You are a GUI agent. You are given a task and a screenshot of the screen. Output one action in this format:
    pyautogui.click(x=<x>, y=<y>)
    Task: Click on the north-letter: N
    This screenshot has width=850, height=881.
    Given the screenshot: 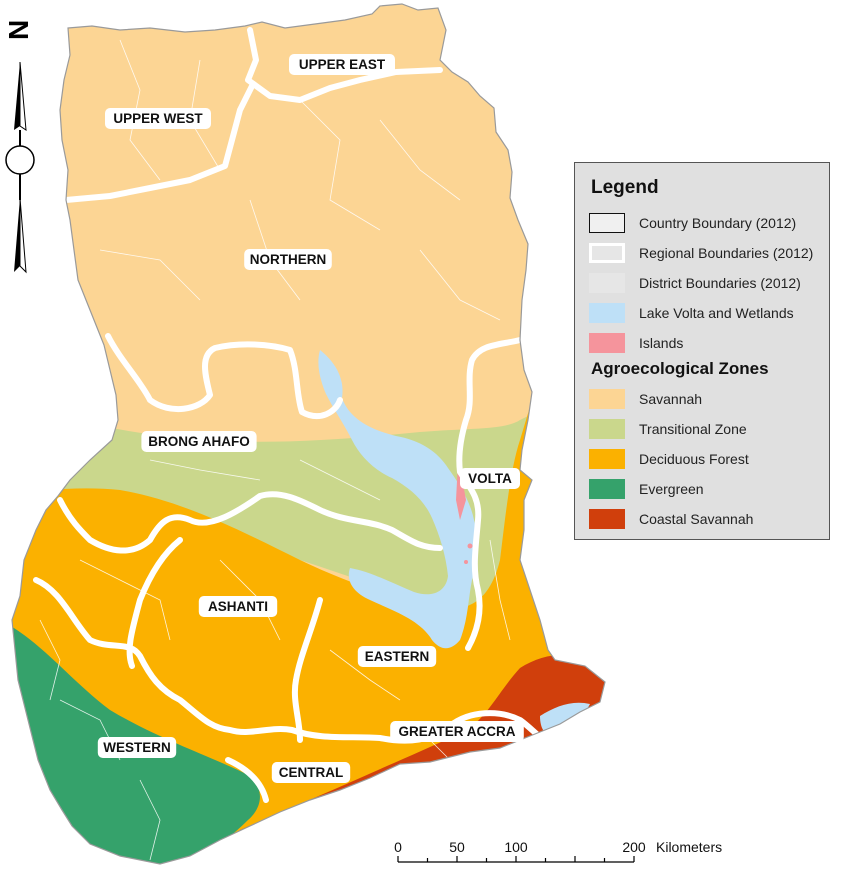 What is the action you would take?
    pyautogui.click(x=18, y=30)
    